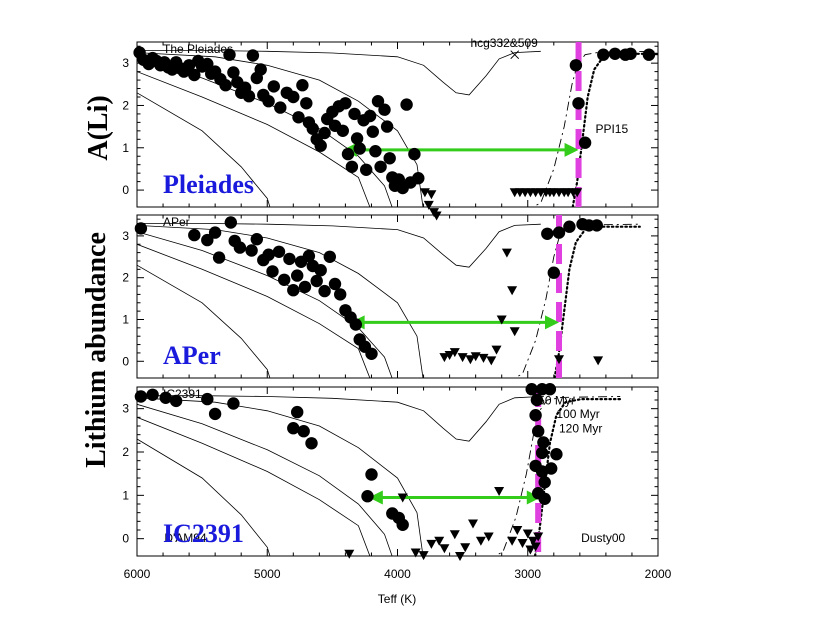 The image size is (830, 623). I want to click on panel-annotation: 100 Myr, so click(577, 414).